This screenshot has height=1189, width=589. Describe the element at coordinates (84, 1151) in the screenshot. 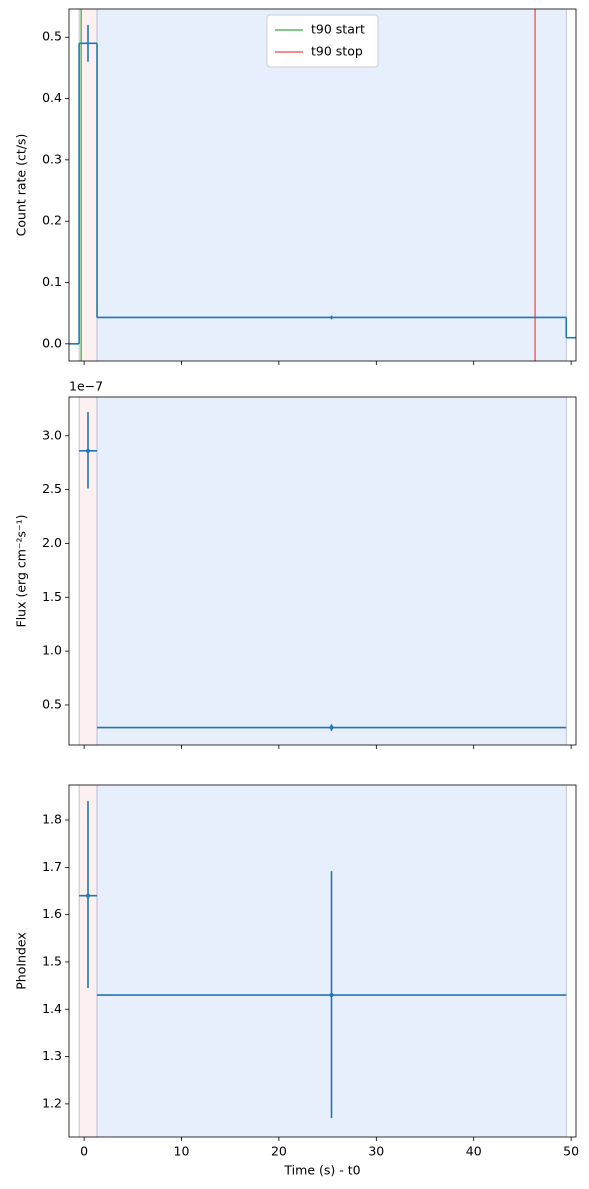

I see `x-tick-label: 0` at that location.